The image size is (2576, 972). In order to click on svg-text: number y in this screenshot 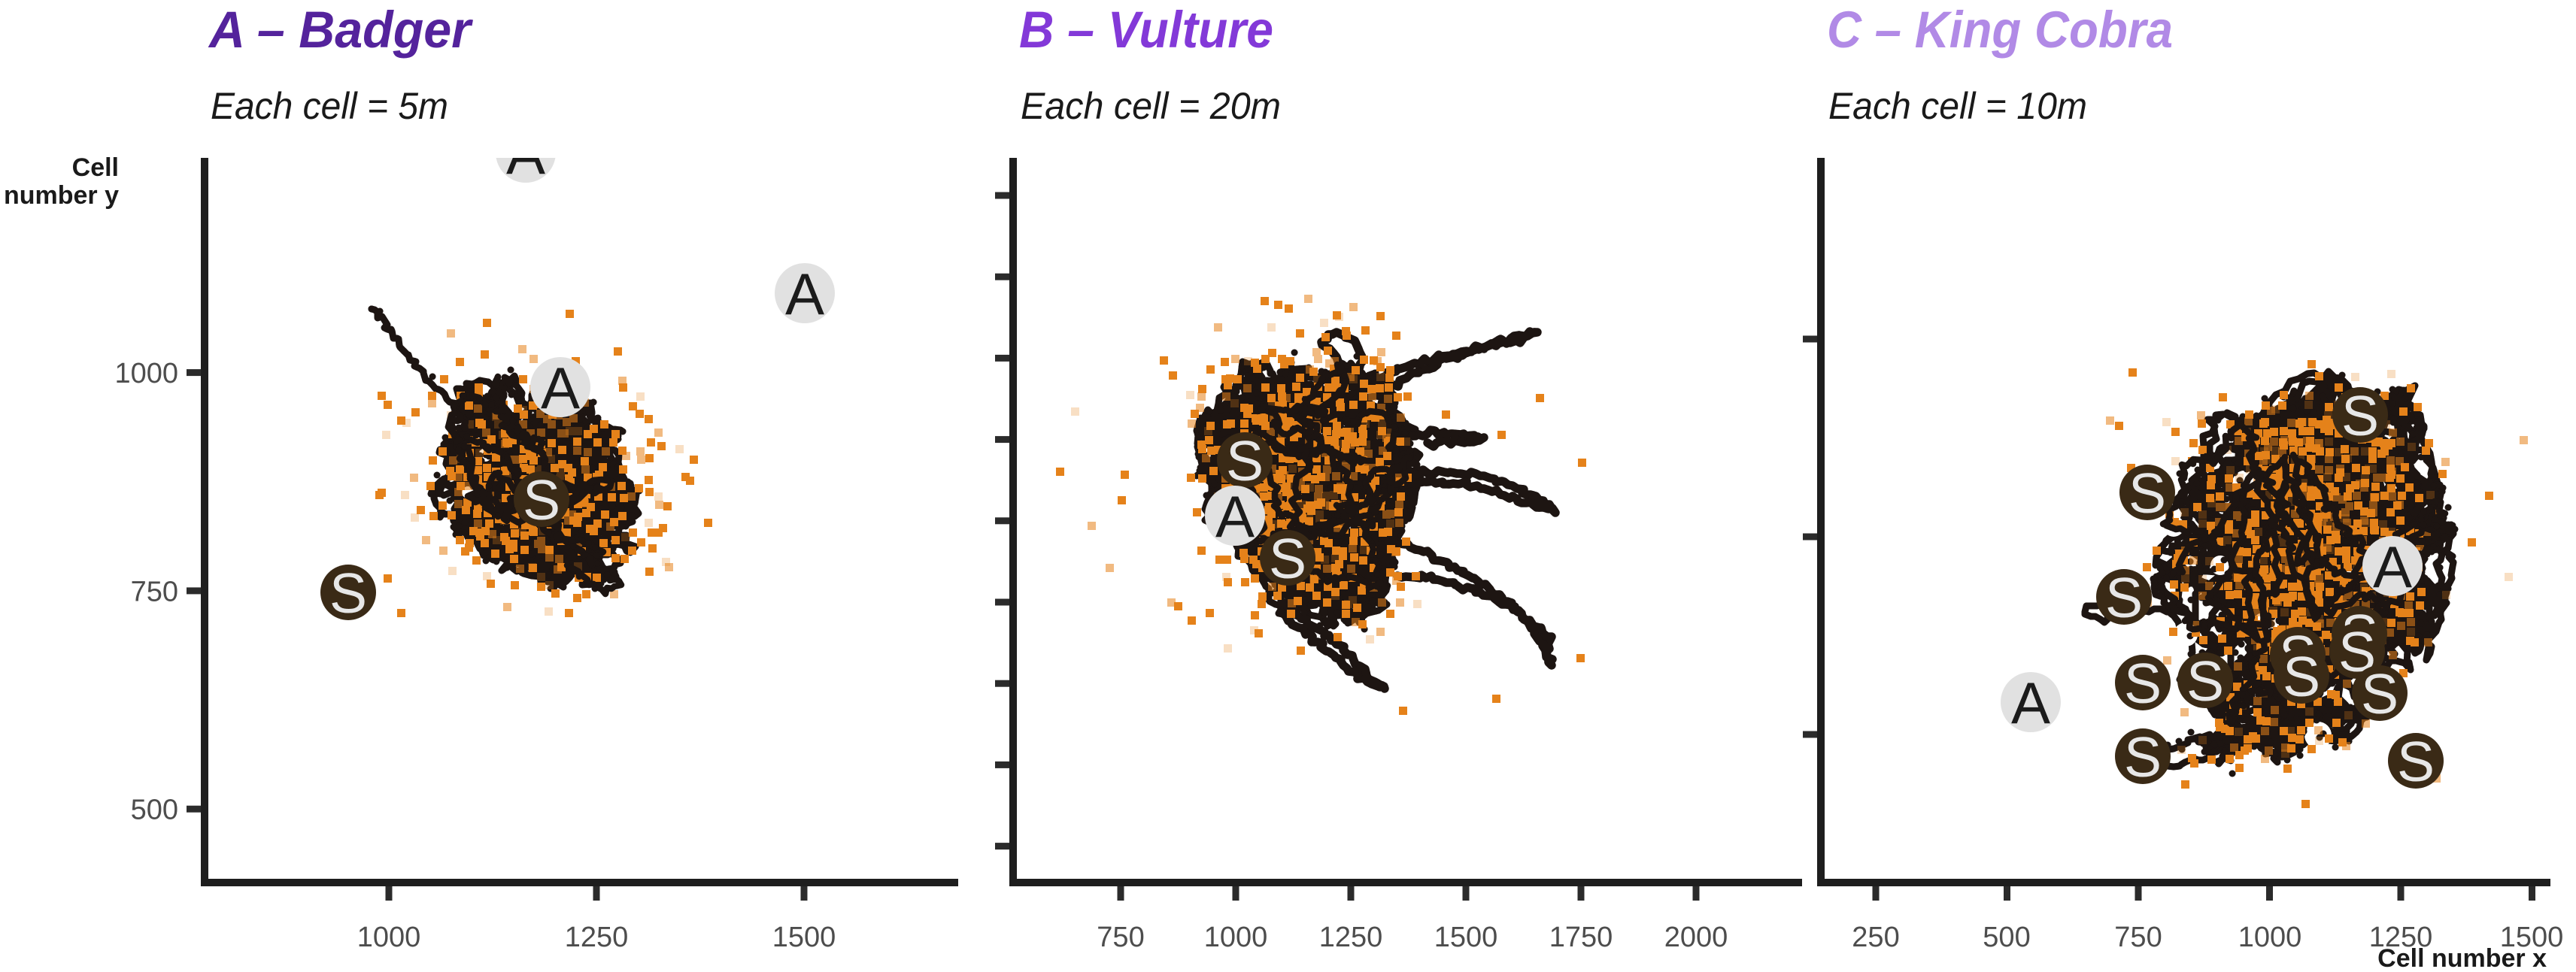, I will do `click(61, 195)`.